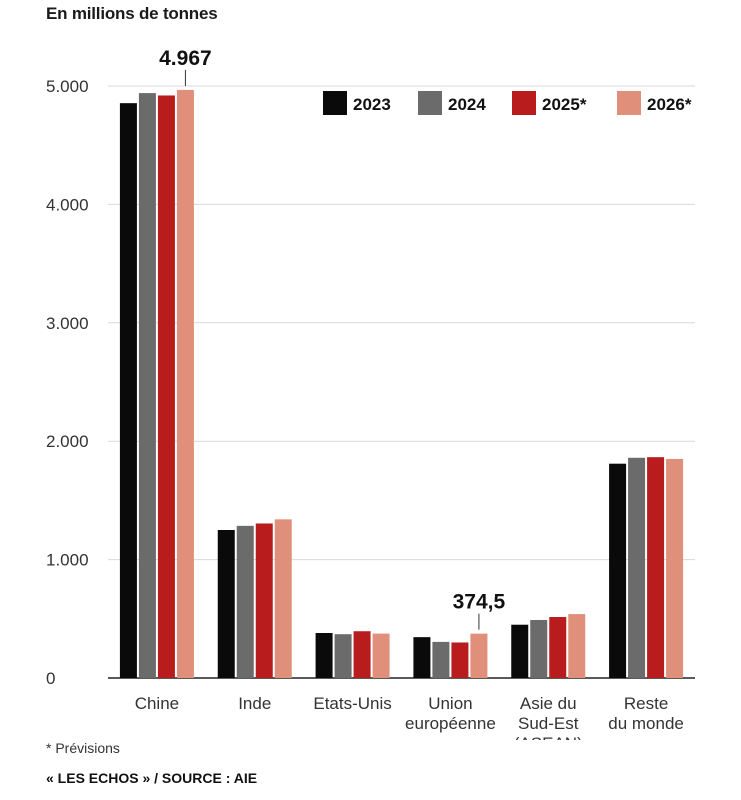 The width and height of the screenshot is (741, 800). I want to click on x-tick-label: Inde, so click(254, 703).